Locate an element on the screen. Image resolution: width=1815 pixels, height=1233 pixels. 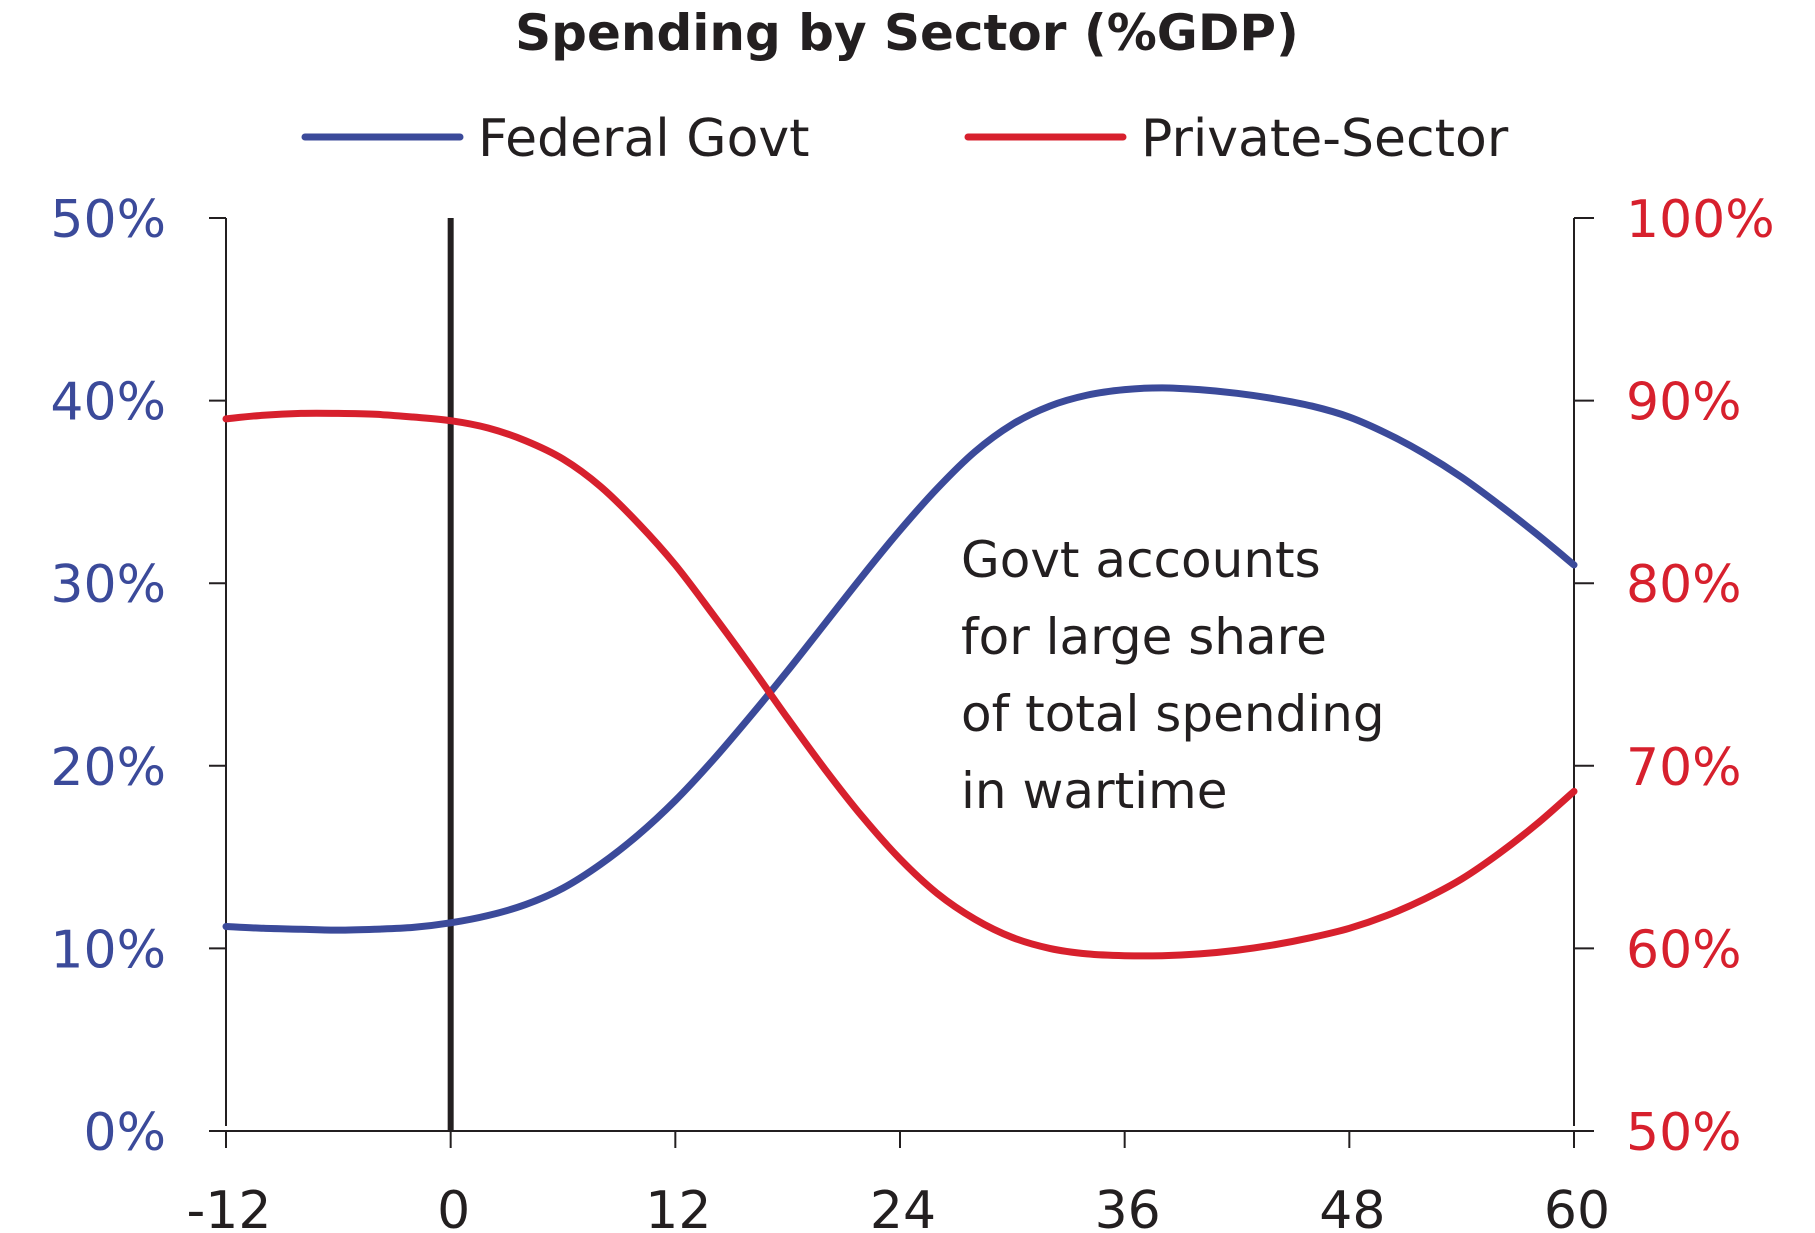
legend-label-federal-govt: Federal Govt is located at coordinates (644, 139).